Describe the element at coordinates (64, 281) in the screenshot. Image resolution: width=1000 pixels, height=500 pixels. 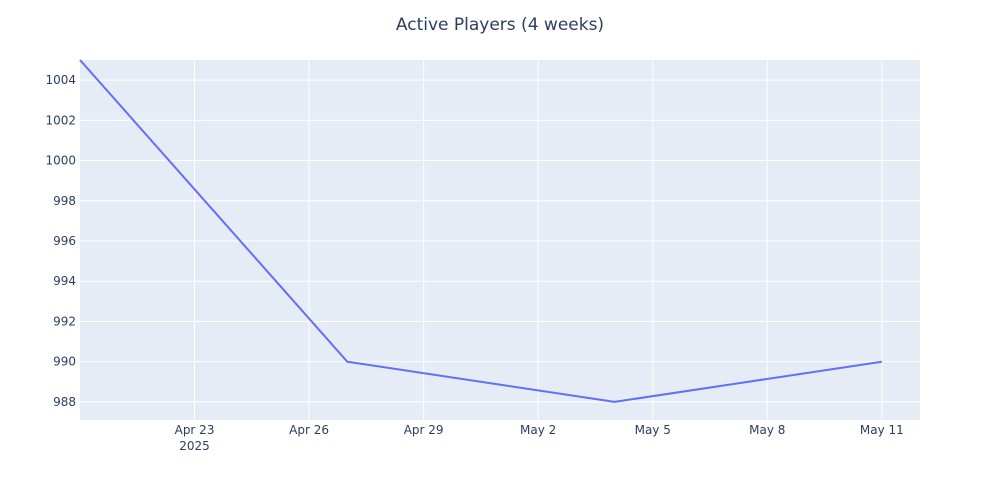
I see `y-tick-label: 994` at that location.